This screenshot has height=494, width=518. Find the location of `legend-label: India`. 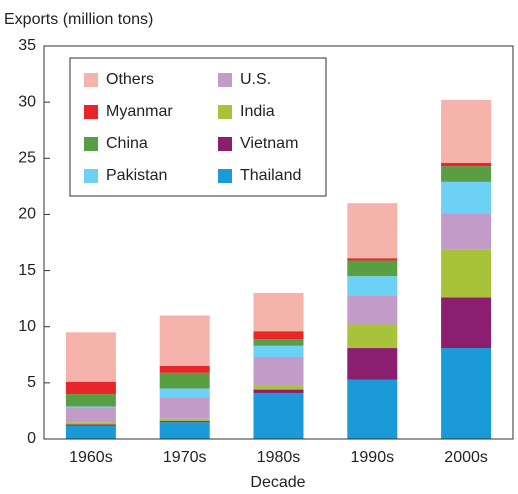

legend-label: India is located at coordinates (257, 111).